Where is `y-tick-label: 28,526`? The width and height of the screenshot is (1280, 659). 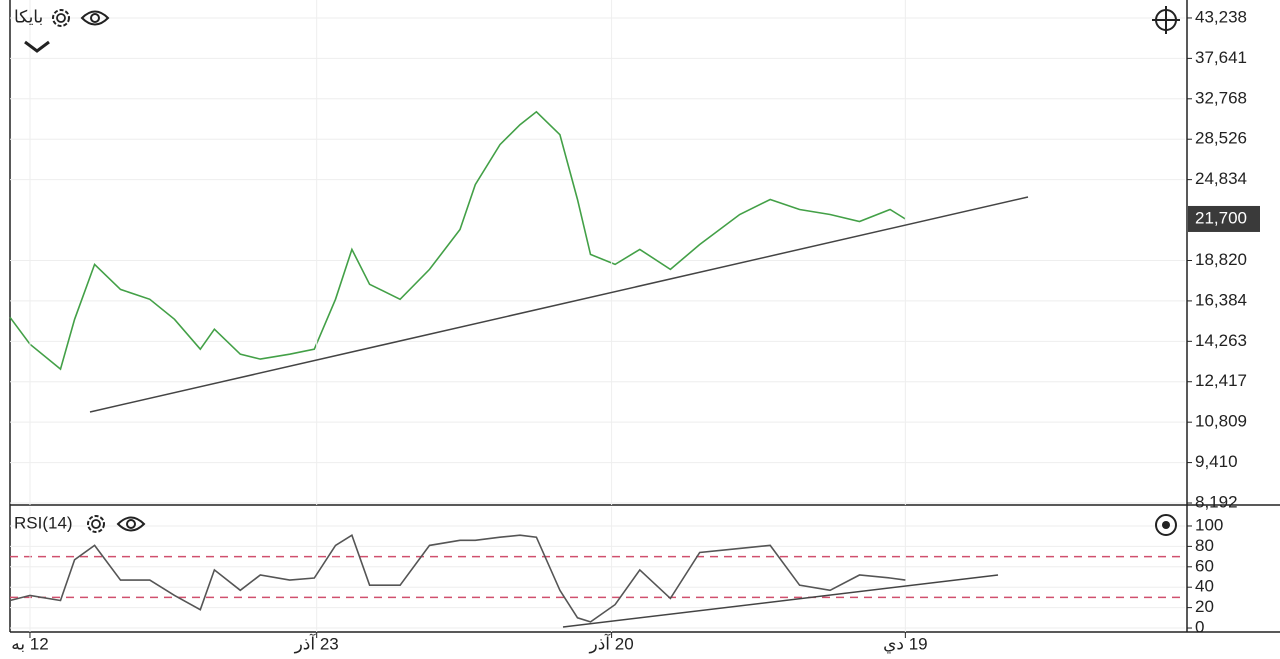
y-tick-label: 28,526 is located at coordinates (1221, 138).